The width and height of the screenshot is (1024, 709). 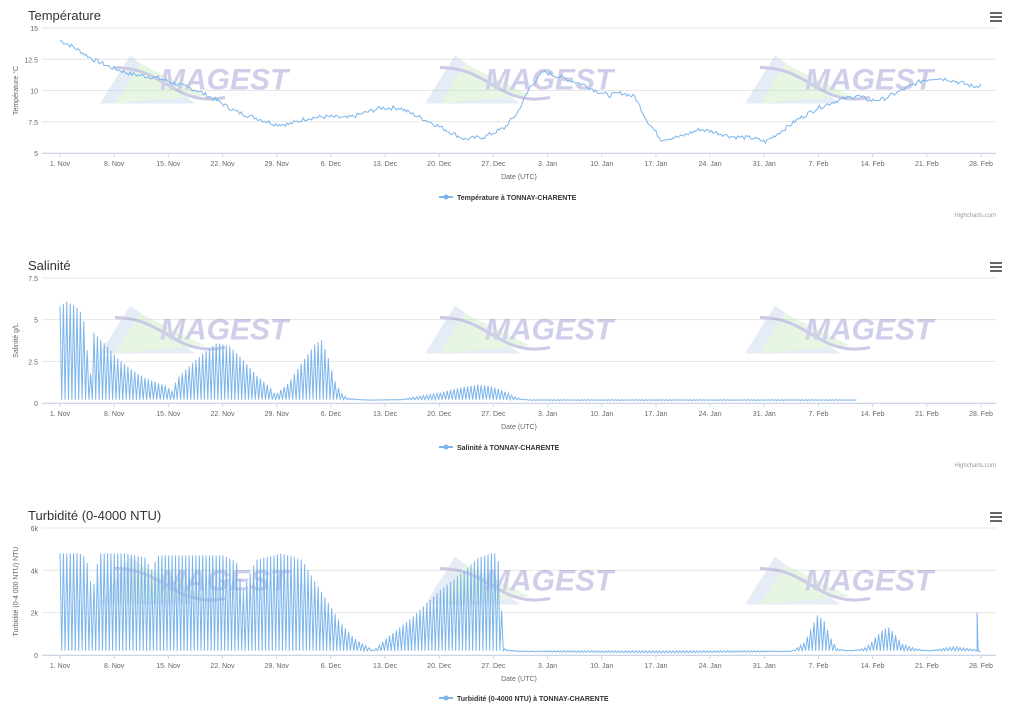 What do you see at coordinates (508, 448) in the screenshot?
I see `legend-label: Salinité à TONNAY-CHARENTE` at bounding box center [508, 448].